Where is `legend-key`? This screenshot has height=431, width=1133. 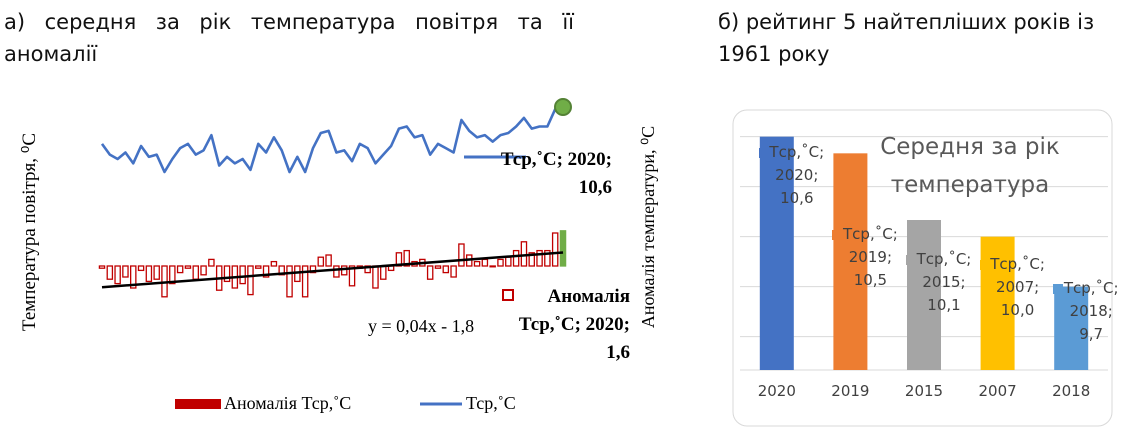
legend-key is located at coordinates (198, 404).